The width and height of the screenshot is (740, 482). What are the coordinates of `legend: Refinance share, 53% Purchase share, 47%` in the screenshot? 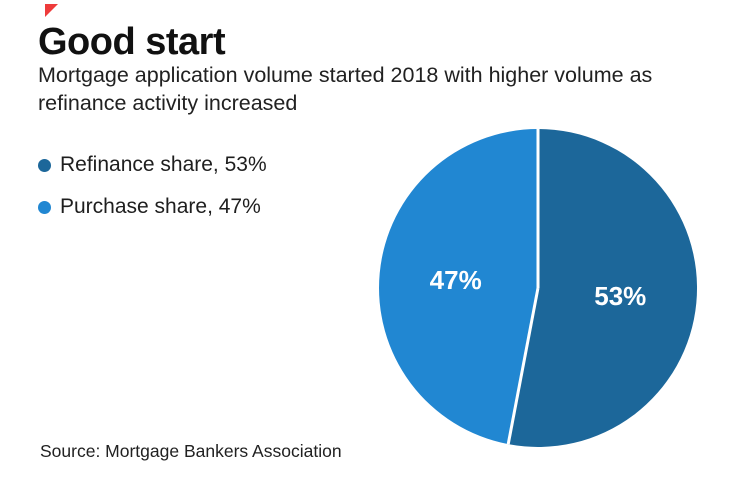 It's located at (188, 195).